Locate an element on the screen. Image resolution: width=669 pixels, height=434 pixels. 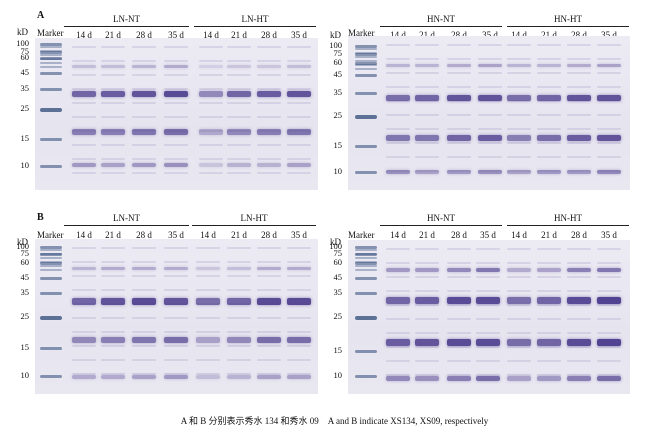
group-label: LN-HT is located at coordinates (255, 19).